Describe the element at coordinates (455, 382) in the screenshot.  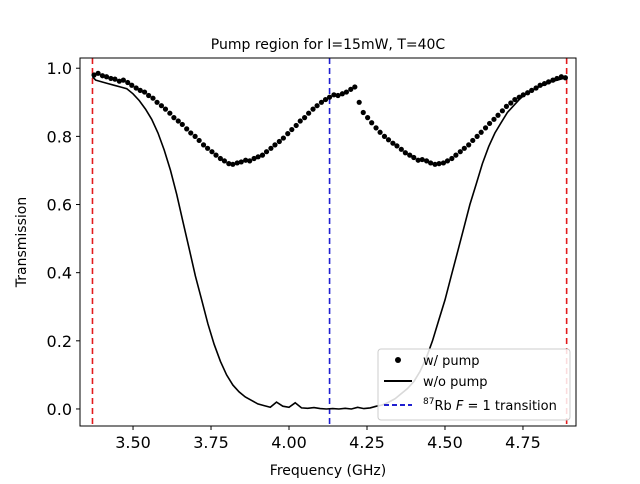
I see `legend-label-wo-pump: w/o pump` at that location.